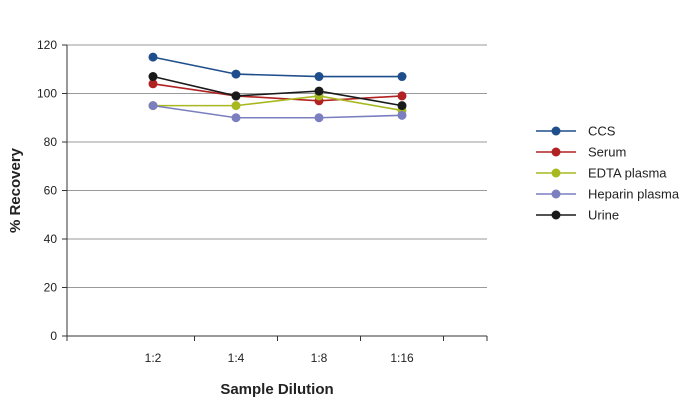  What do you see at coordinates (556, 173) in the screenshot?
I see `legend-marker-edta-plasma` at bounding box center [556, 173].